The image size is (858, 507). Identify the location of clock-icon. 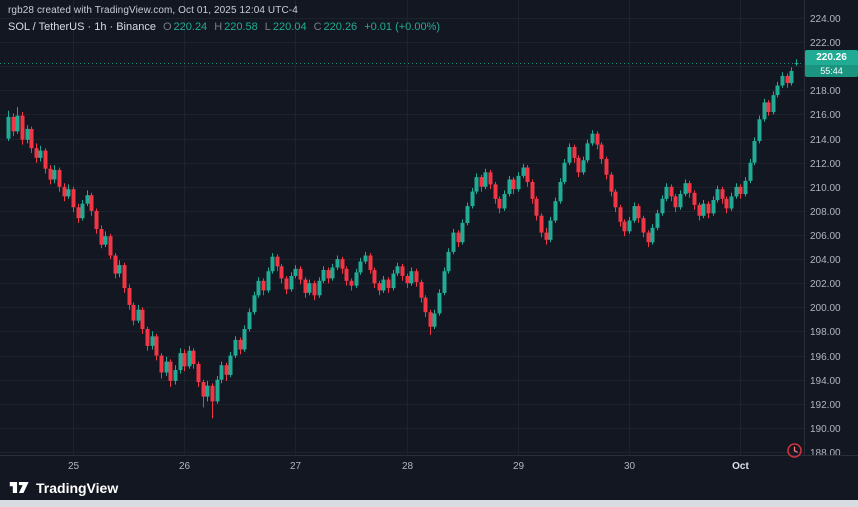
(794, 450).